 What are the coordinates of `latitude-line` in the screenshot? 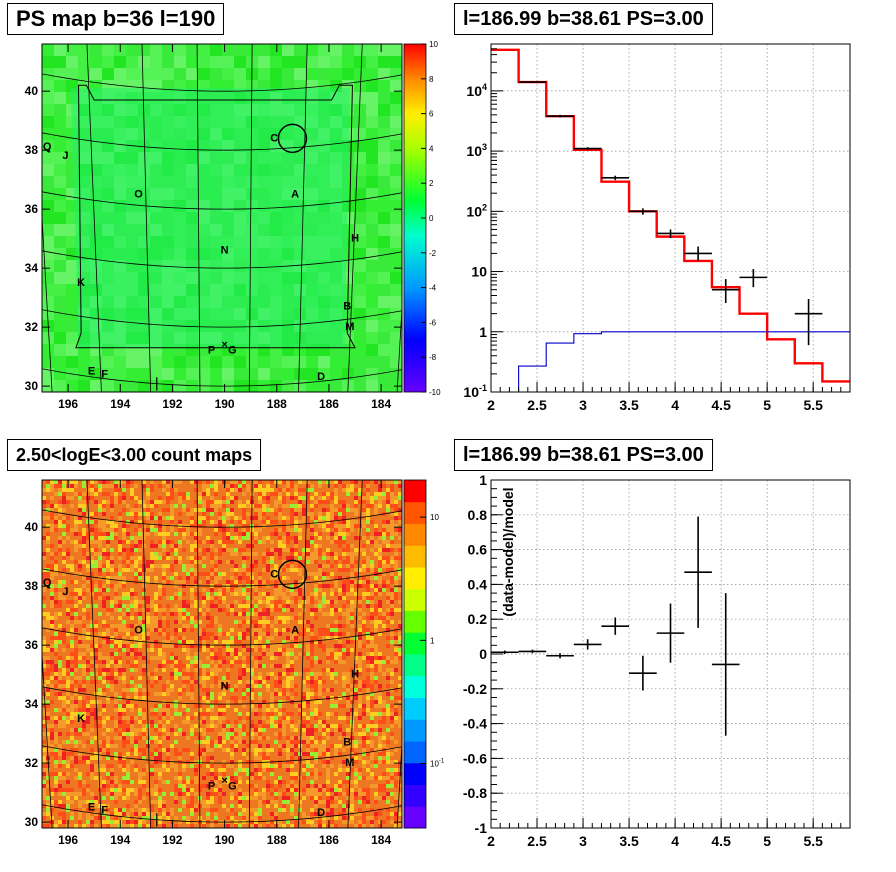 It's located at (222, 318).